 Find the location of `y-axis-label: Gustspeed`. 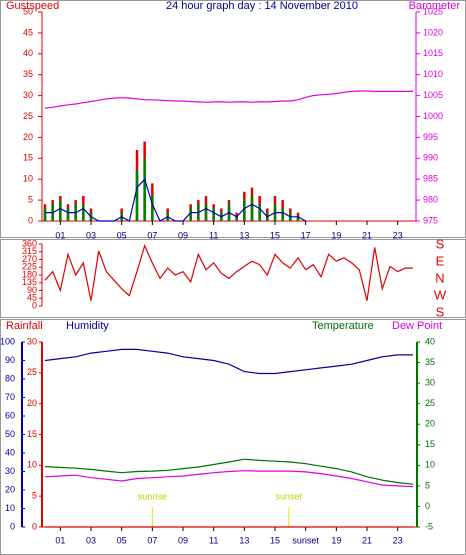

y-axis-label: Gustspeed is located at coordinates (32, 6).